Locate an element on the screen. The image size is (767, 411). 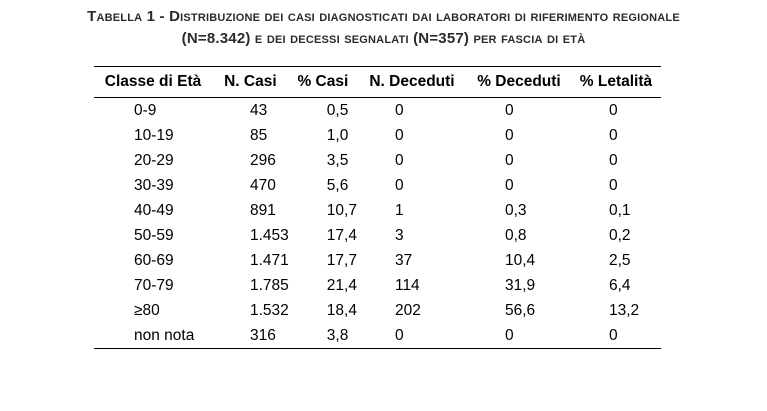
header-lethality-pct: % Letalità is located at coordinates (615, 82).